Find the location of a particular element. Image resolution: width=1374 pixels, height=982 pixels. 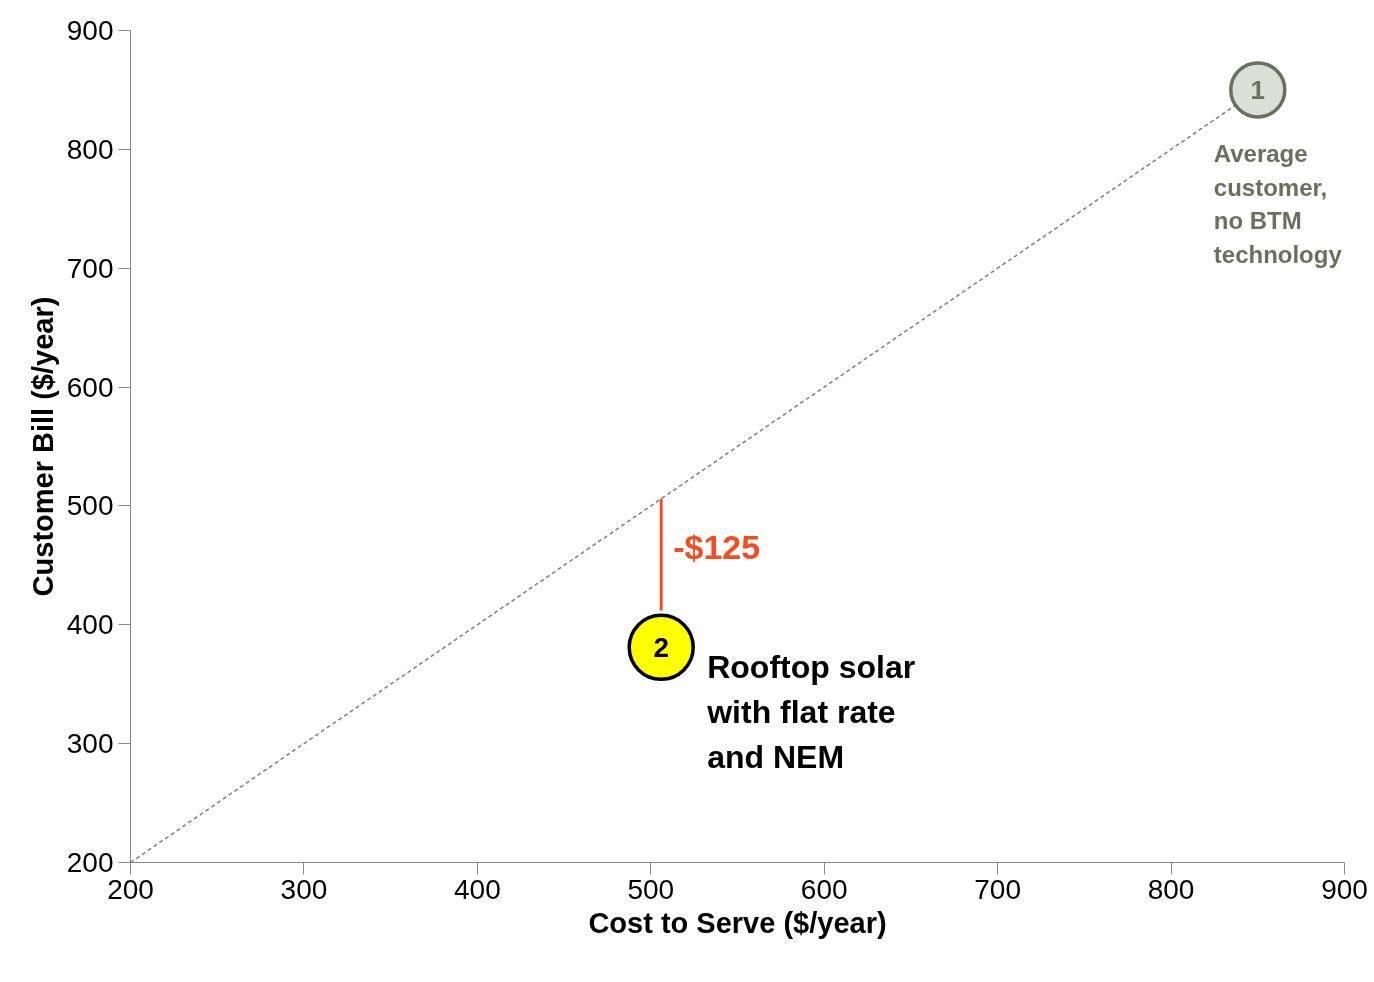

x-tick-label: 500 is located at coordinates (651, 889).